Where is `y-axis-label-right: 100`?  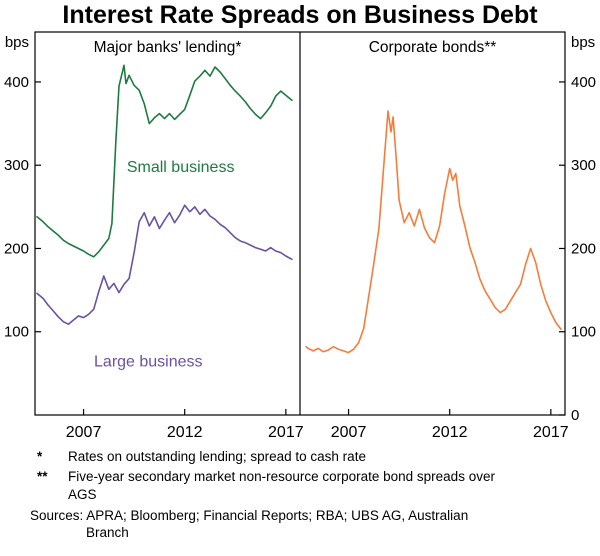
y-axis-label-right: 100 is located at coordinates (583, 332).